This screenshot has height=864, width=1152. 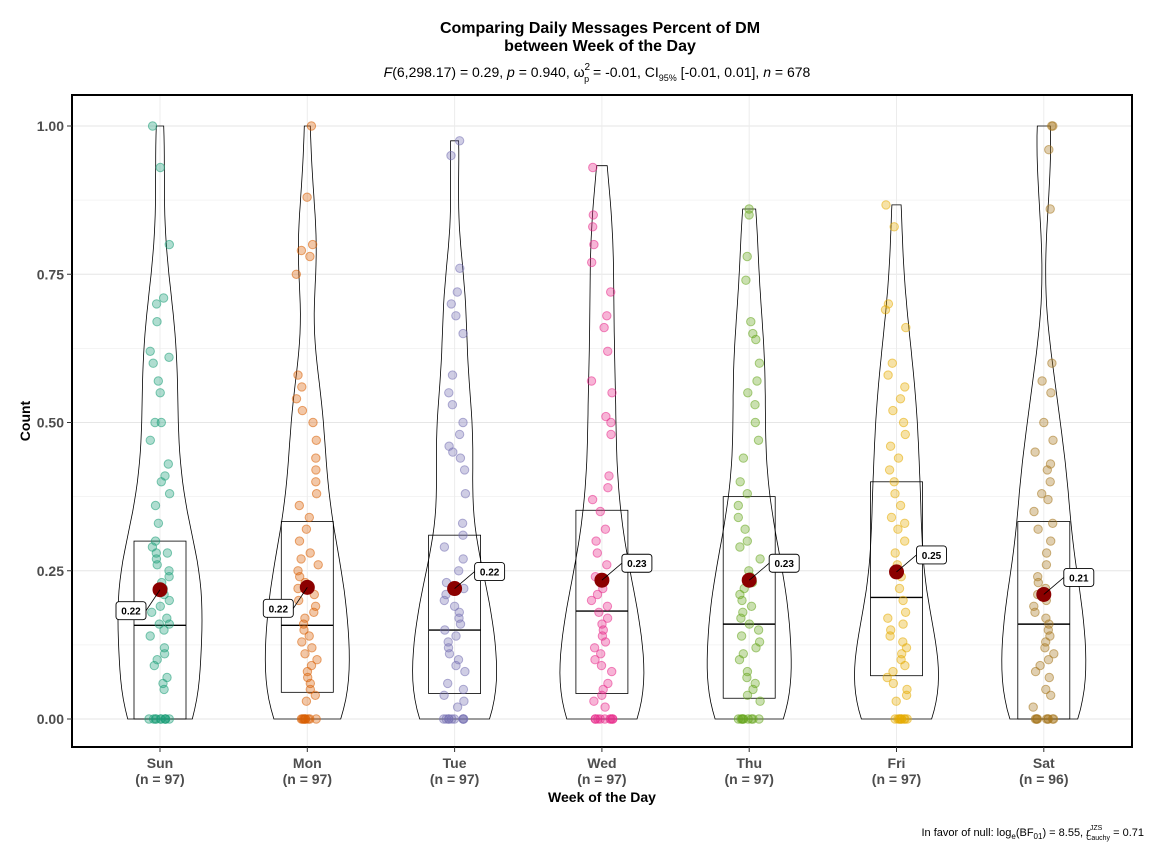 What do you see at coordinates (600, 46) in the screenshot?
I see `chart-title-line2: between Week of the Day` at bounding box center [600, 46].